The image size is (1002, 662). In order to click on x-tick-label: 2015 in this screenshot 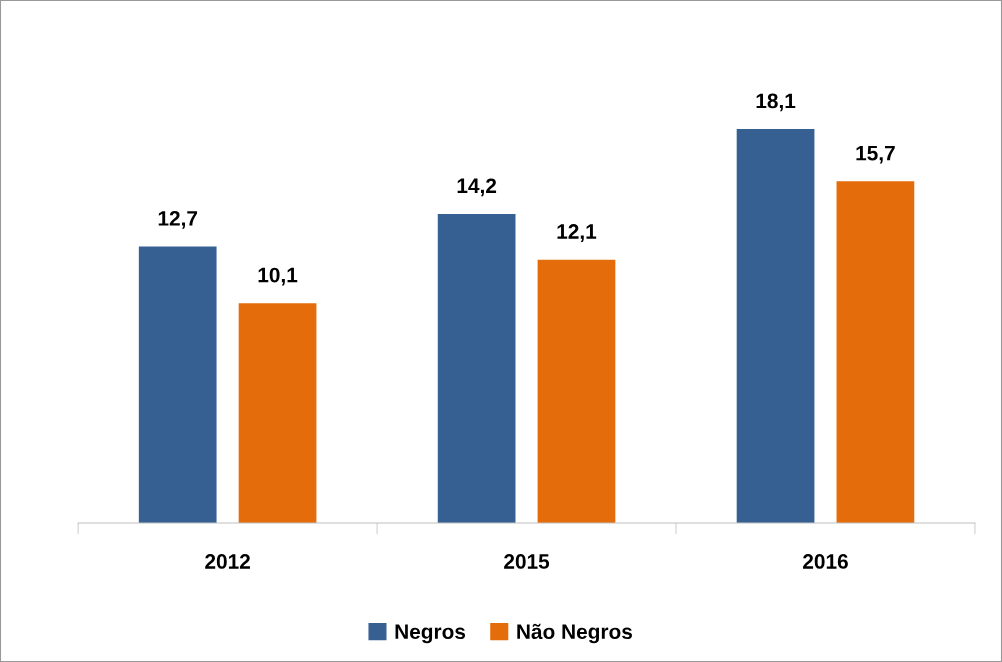, I will do `click(527, 561)`.